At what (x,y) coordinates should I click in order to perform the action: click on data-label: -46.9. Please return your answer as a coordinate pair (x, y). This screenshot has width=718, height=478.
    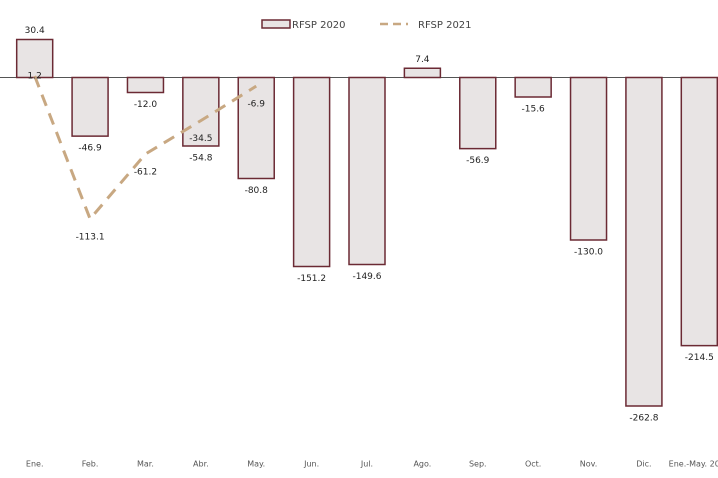
    Looking at the image, I should click on (90, 149).